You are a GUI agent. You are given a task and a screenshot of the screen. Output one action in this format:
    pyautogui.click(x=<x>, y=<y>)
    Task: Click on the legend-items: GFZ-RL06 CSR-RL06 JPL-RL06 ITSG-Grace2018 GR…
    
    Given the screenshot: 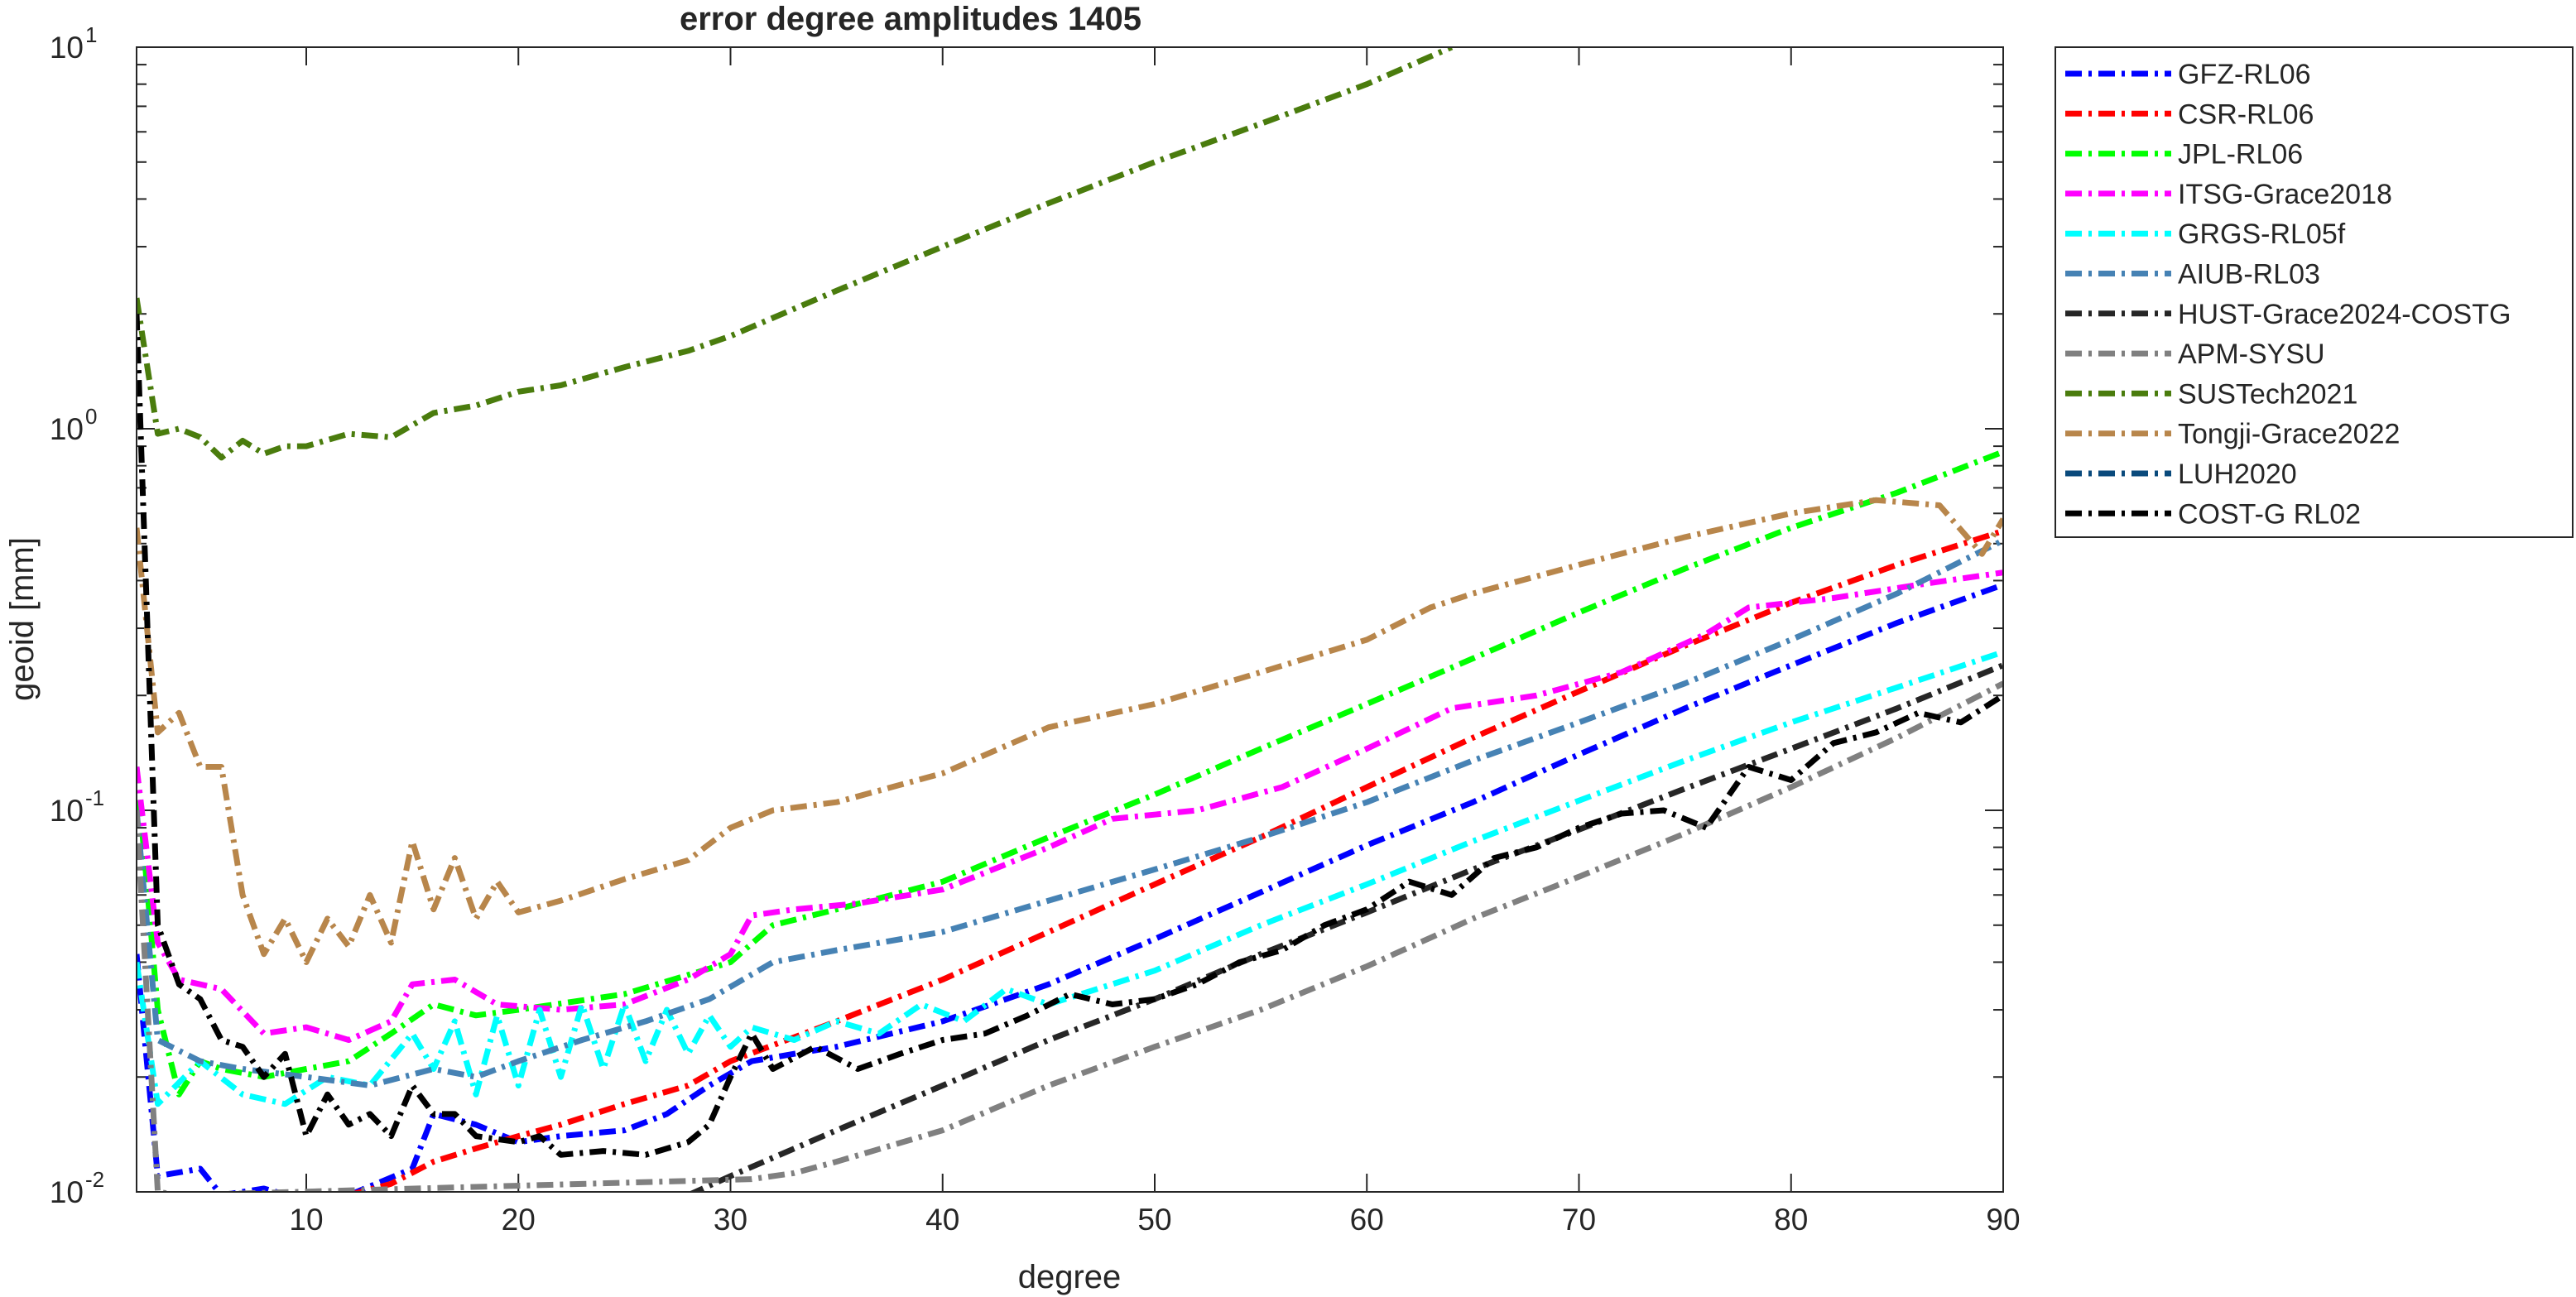 What is the action you would take?
    pyautogui.click(x=2288, y=294)
    